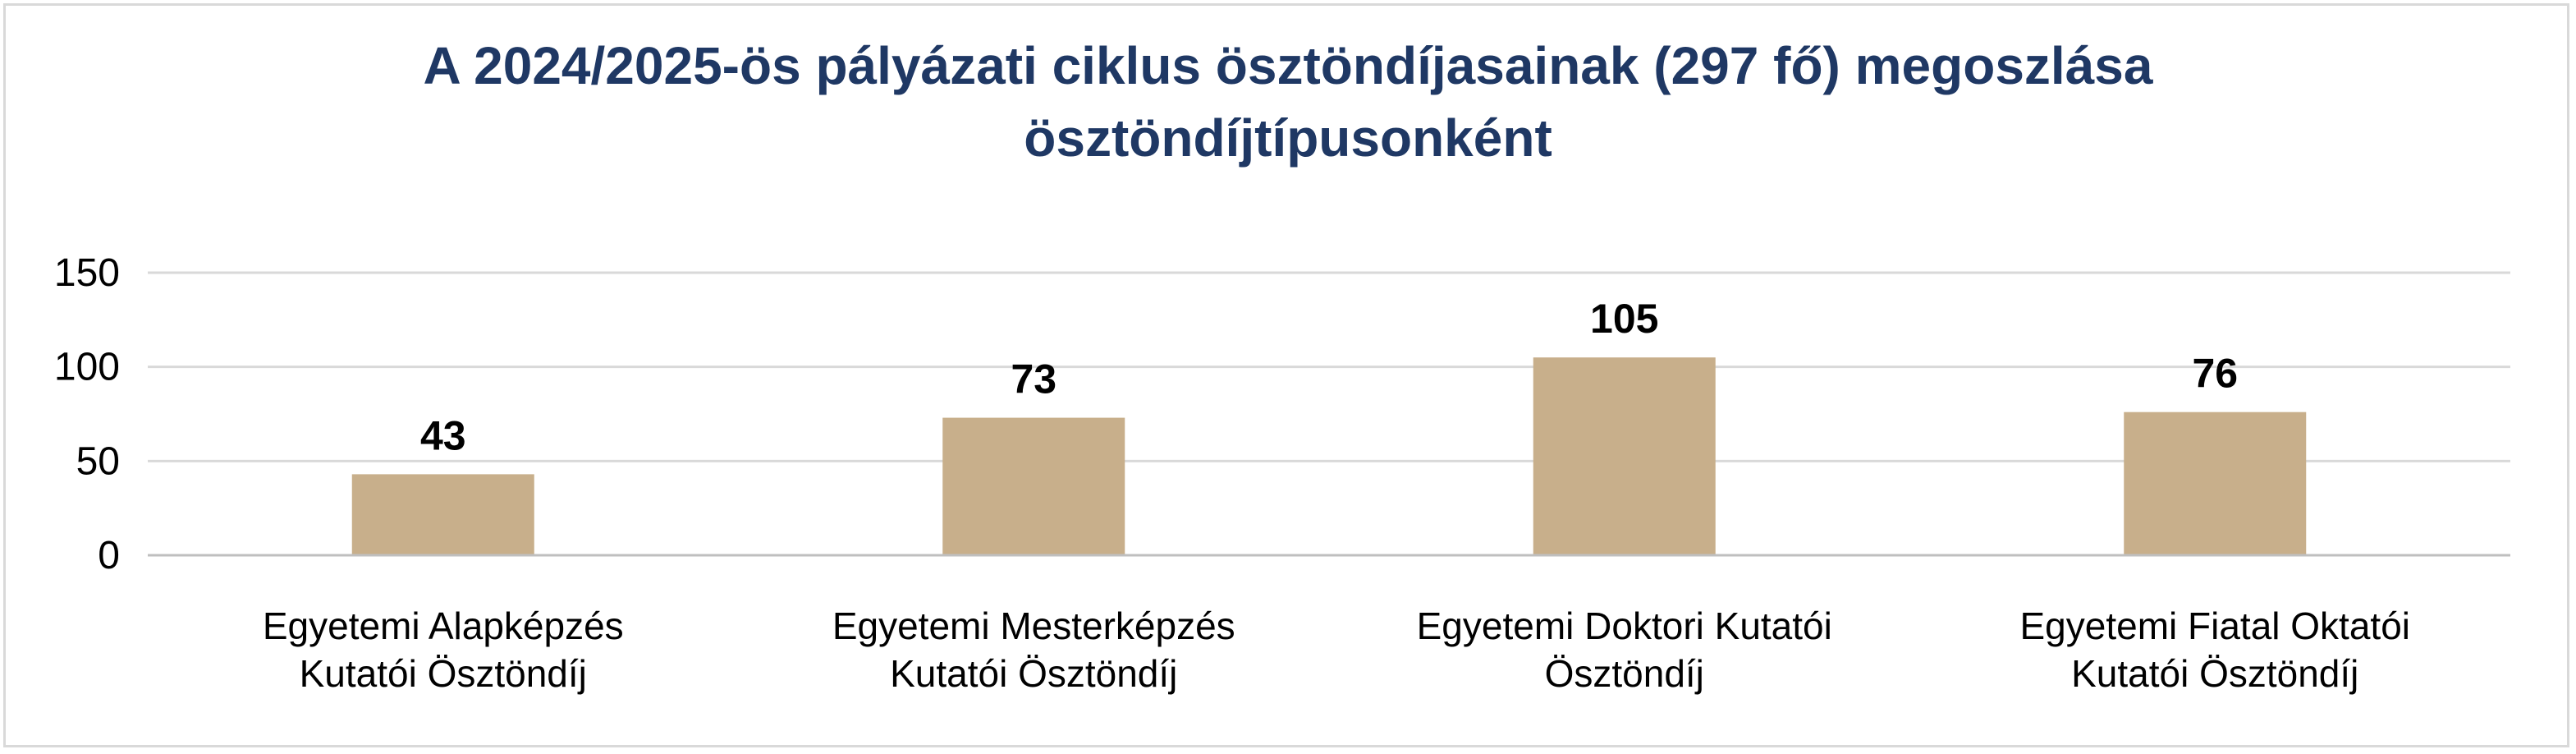 The width and height of the screenshot is (2576, 754). I want to click on y-tick-label: 50, so click(98, 461).